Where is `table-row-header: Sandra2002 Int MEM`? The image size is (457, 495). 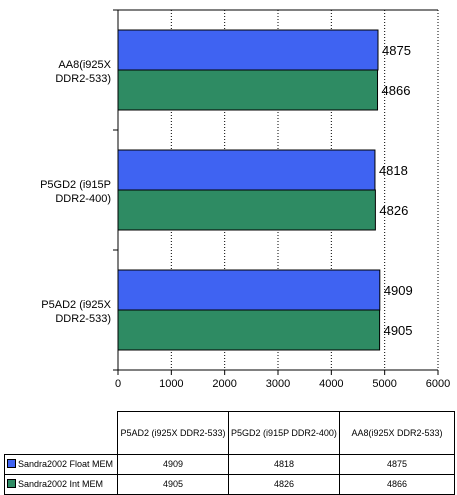
table-row-header: Sandra2002 Int MEM is located at coordinates (61, 484).